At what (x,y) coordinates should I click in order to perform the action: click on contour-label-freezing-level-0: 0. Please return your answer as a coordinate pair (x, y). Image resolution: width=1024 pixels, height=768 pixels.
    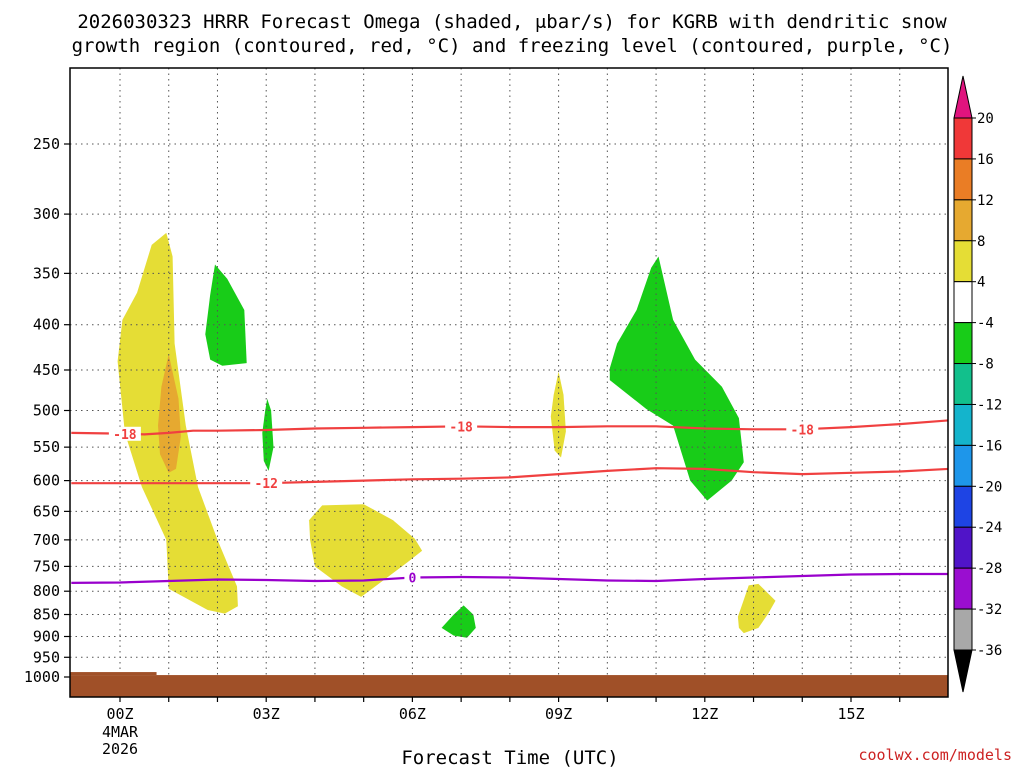
    Looking at the image, I should click on (412, 579).